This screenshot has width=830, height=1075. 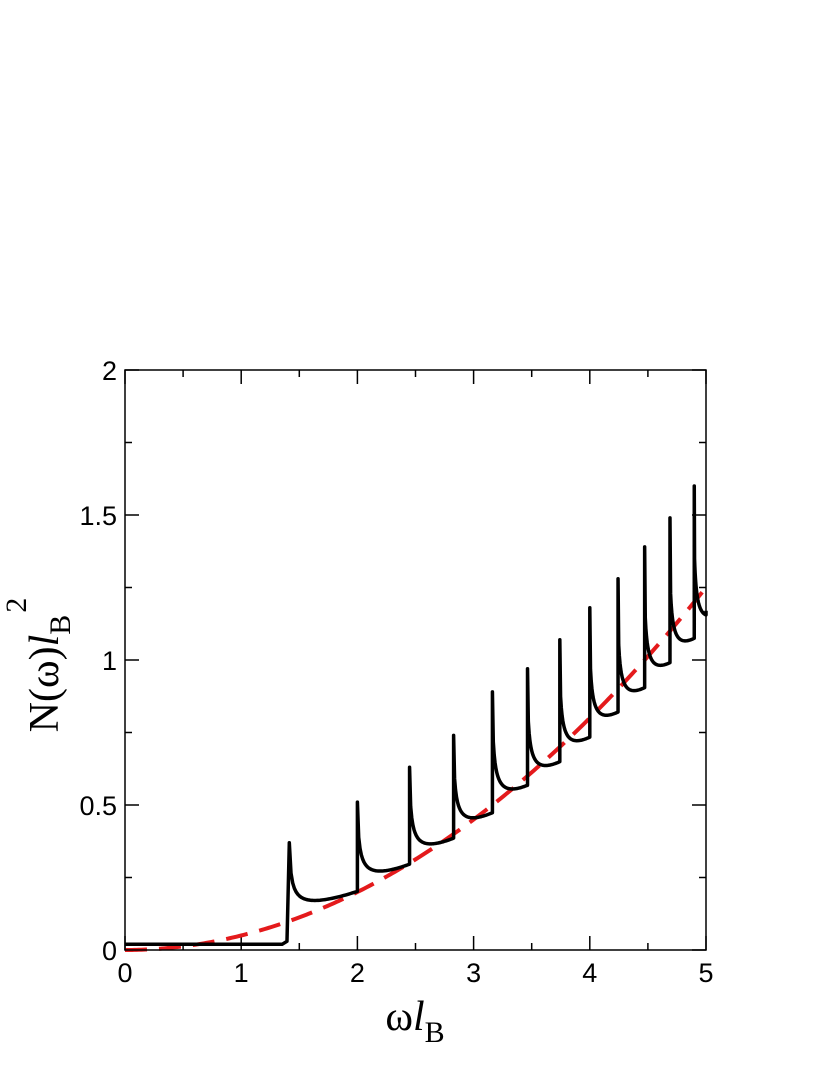 What do you see at coordinates (109, 951) in the screenshot?
I see `y-tick-label-0: 0` at bounding box center [109, 951].